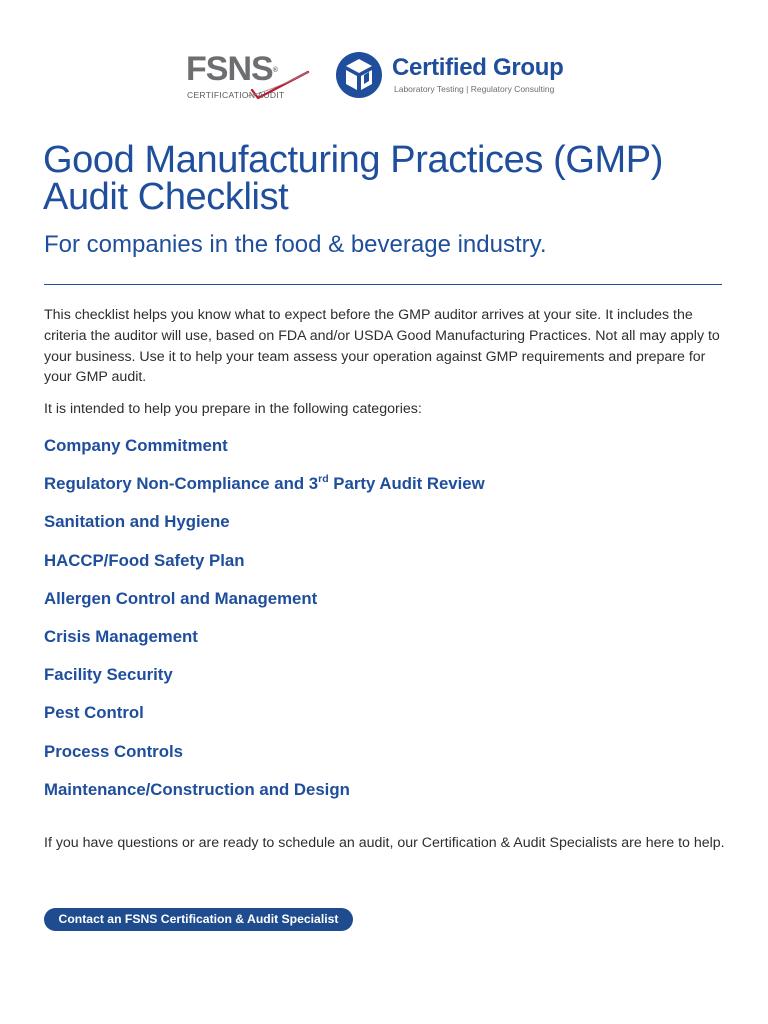 This screenshot has height=1024, width=768. I want to click on category-item-haccp: HACCP/Food Safety Plan, so click(144, 560).